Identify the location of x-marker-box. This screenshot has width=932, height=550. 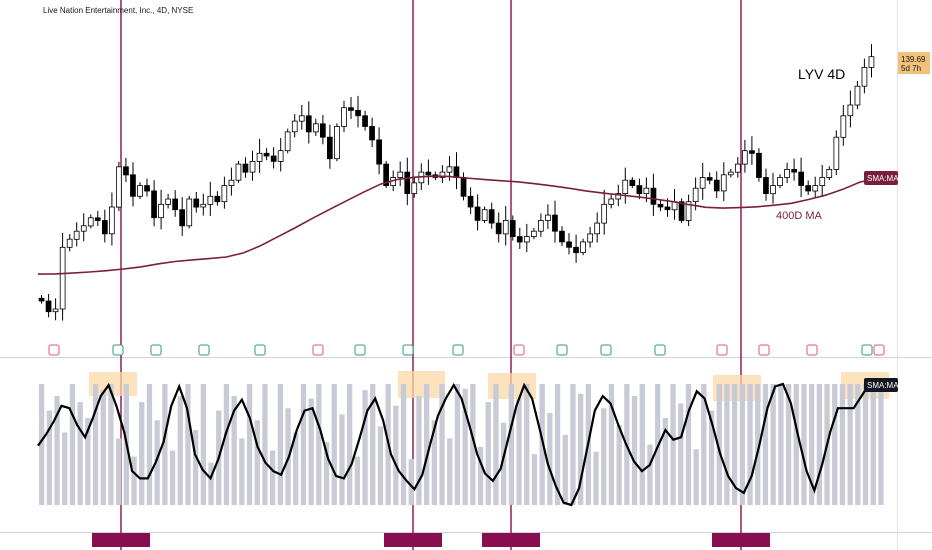
(121, 540).